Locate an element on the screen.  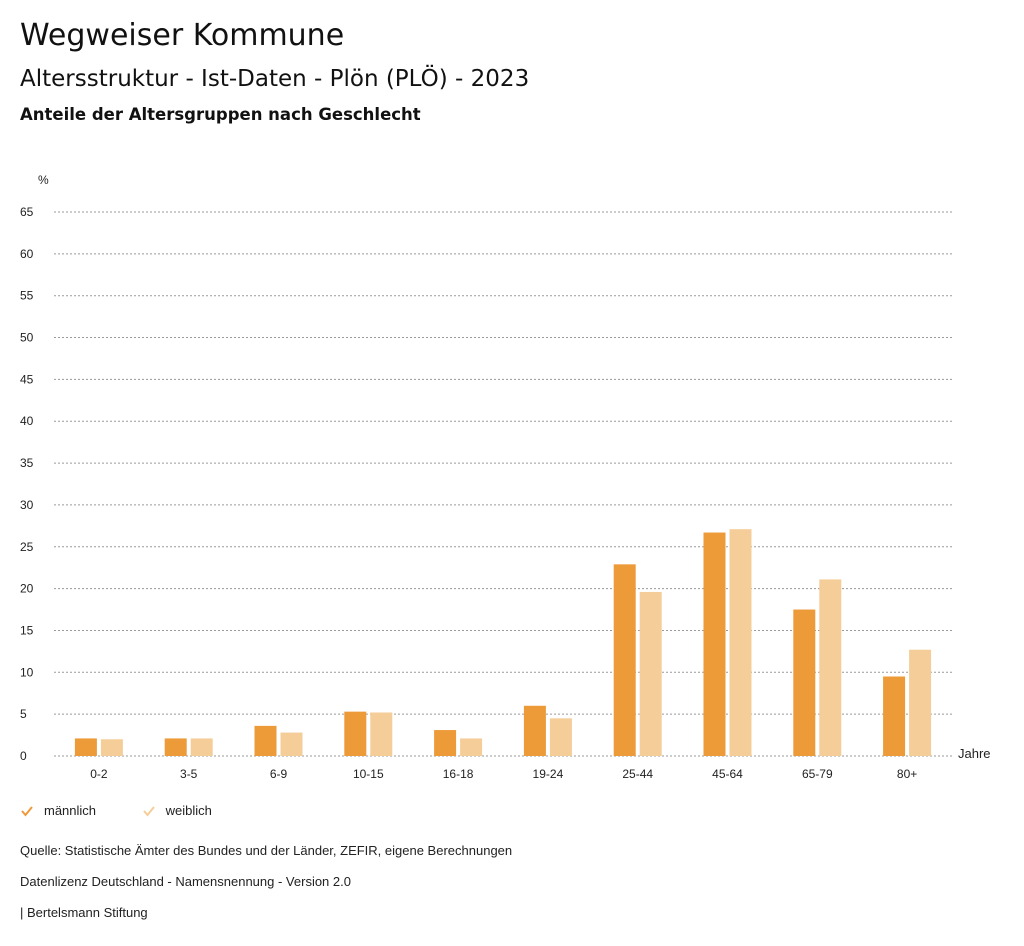
x-tick-label: 0-2 is located at coordinates (99, 774).